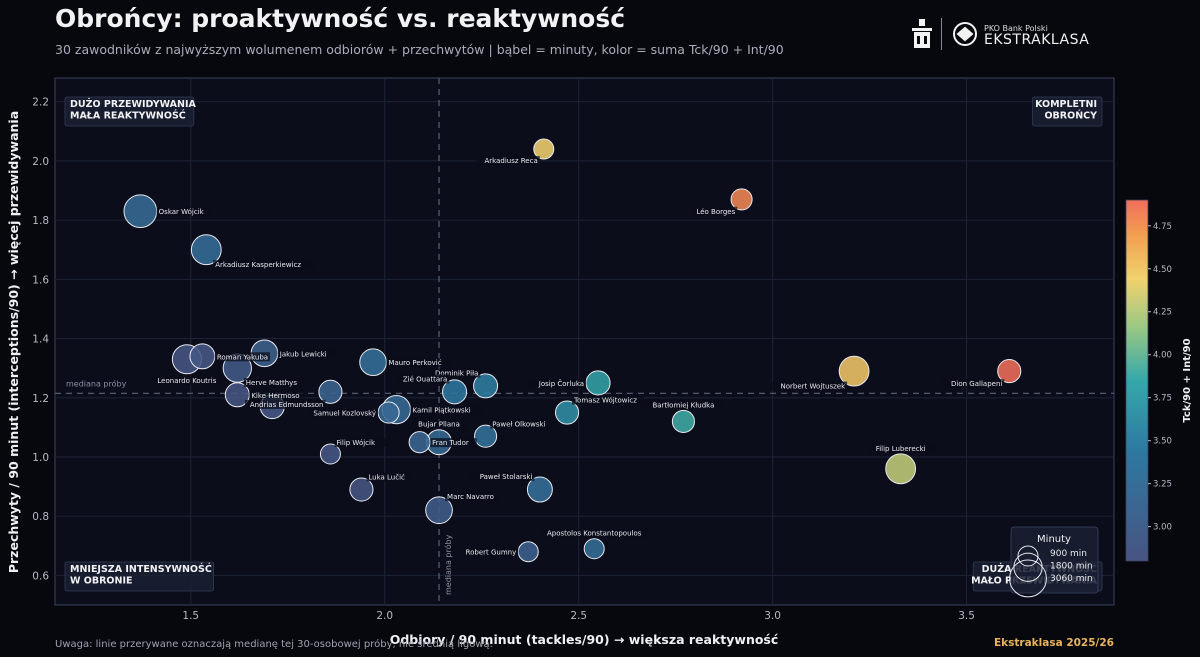 Image resolution: width=1200 pixels, height=657 pixels. Describe the element at coordinates (976, 384) in the screenshot. I see `bubble-label: Dion Gallapeni` at that location.